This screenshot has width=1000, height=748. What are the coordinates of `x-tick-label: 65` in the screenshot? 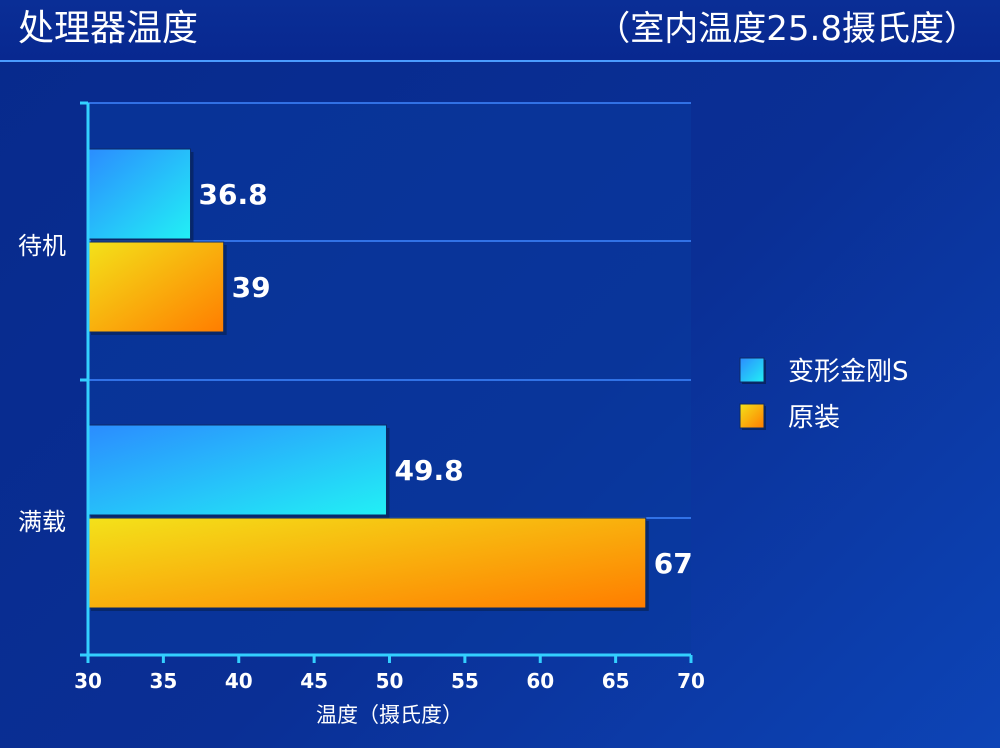 It's located at (616, 681).